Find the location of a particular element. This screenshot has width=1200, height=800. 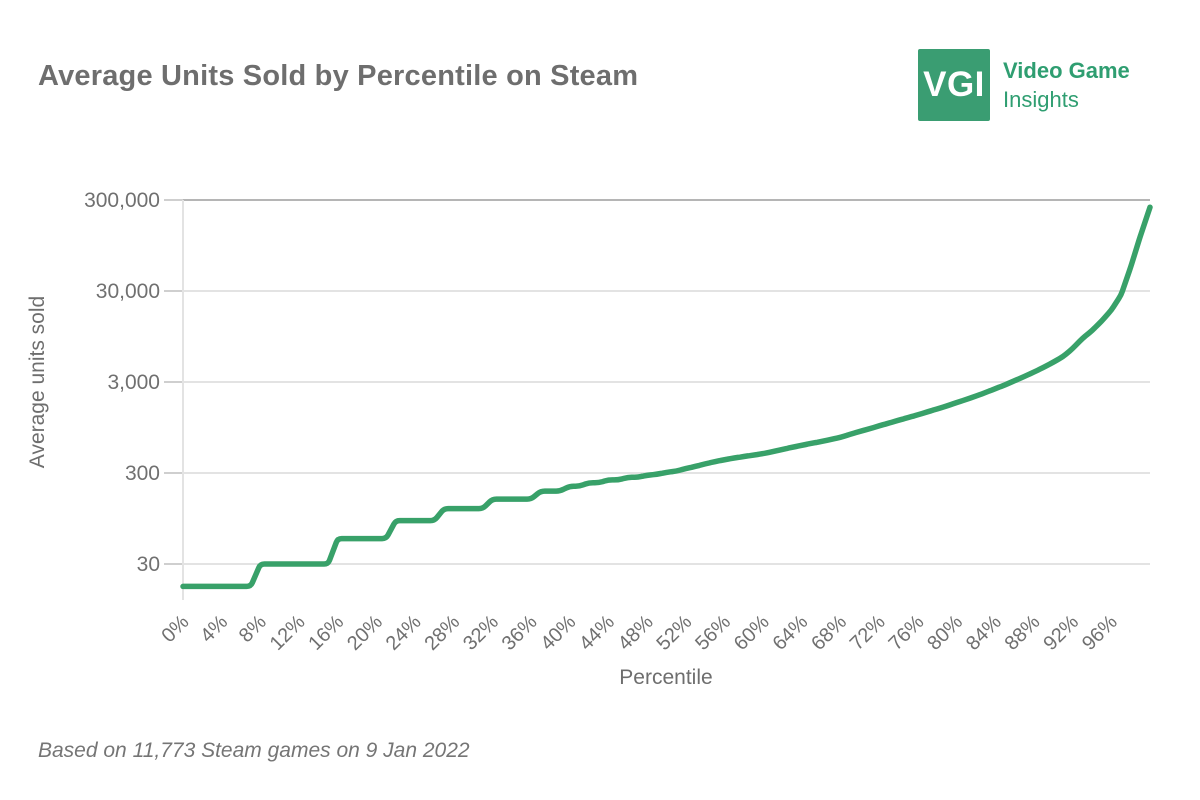

x-tick-label: 0% is located at coordinates (176, 629).